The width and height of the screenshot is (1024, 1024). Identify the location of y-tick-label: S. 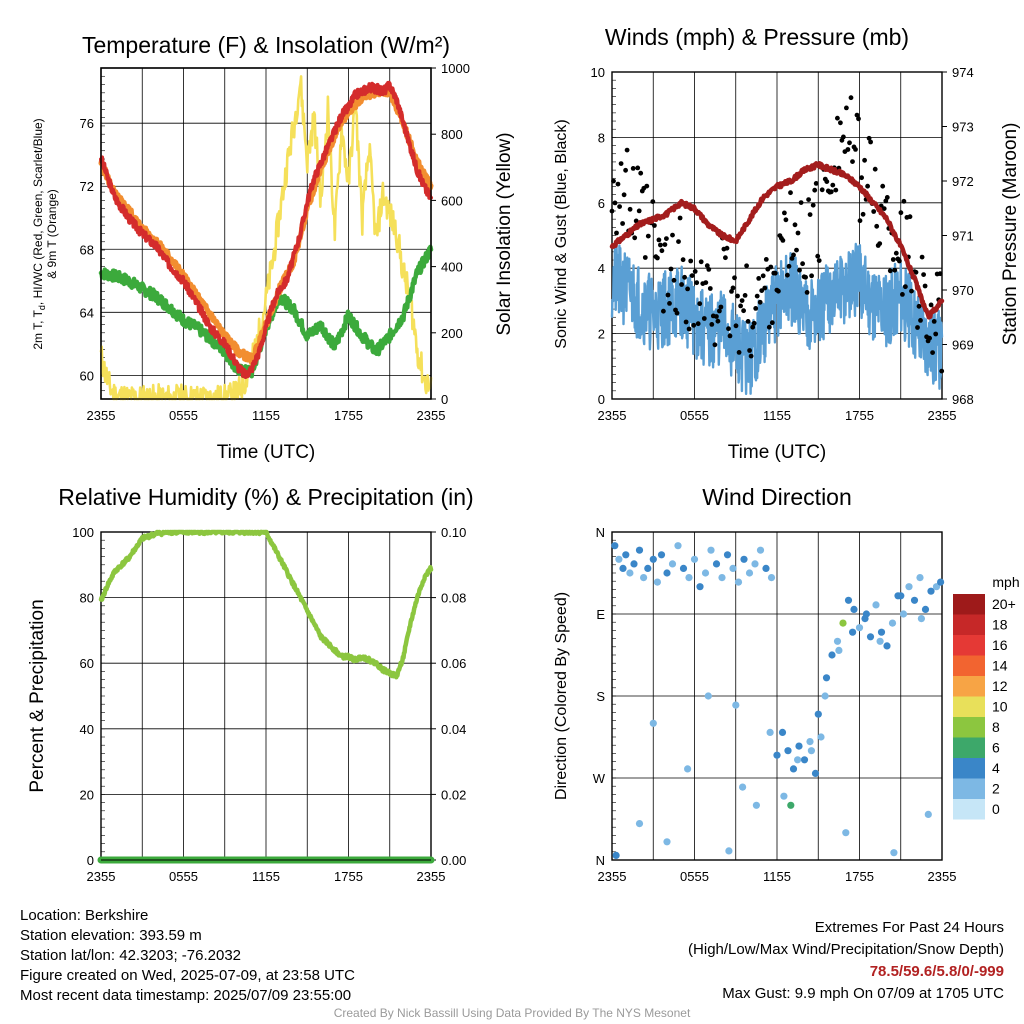
(600, 696).